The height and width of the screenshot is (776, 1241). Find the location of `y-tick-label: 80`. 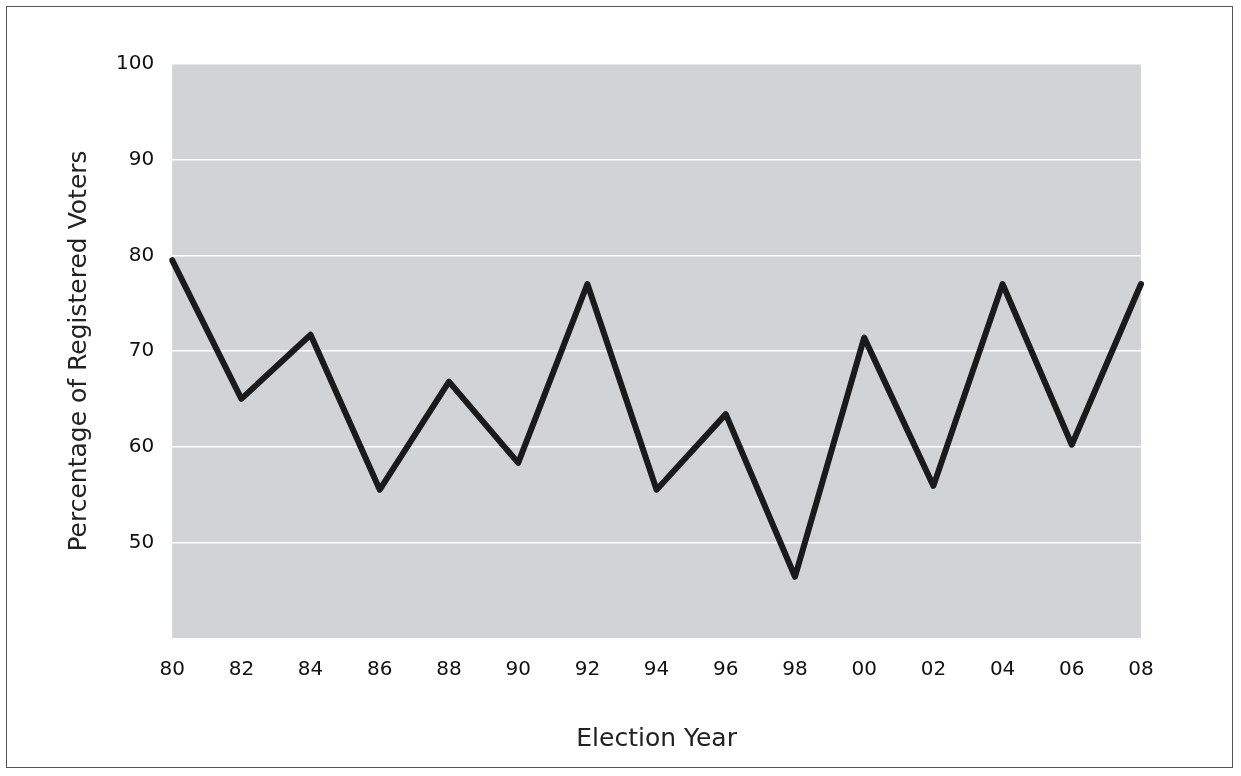

y-tick-label: 80 is located at coordinates (141, 253).